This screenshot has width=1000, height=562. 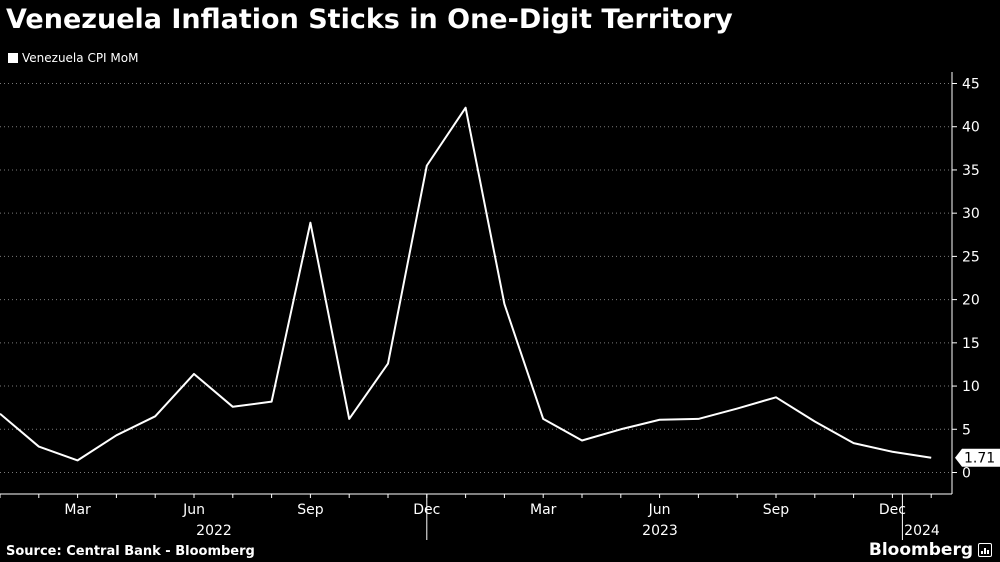 I want to click on y-tick-label: 5, so click(x=966, y=430).